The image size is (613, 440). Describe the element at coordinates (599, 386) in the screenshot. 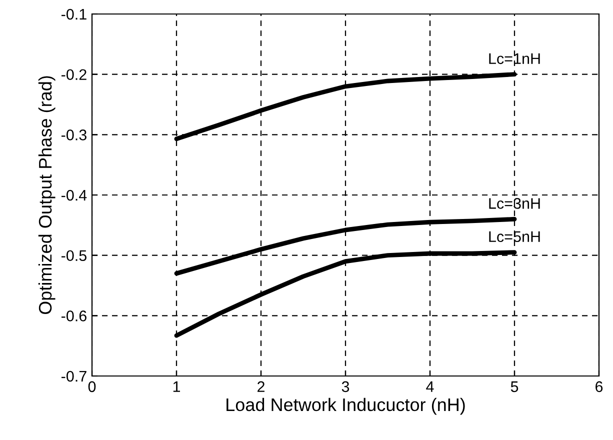

I see `x-tick-label: 6` at that location.